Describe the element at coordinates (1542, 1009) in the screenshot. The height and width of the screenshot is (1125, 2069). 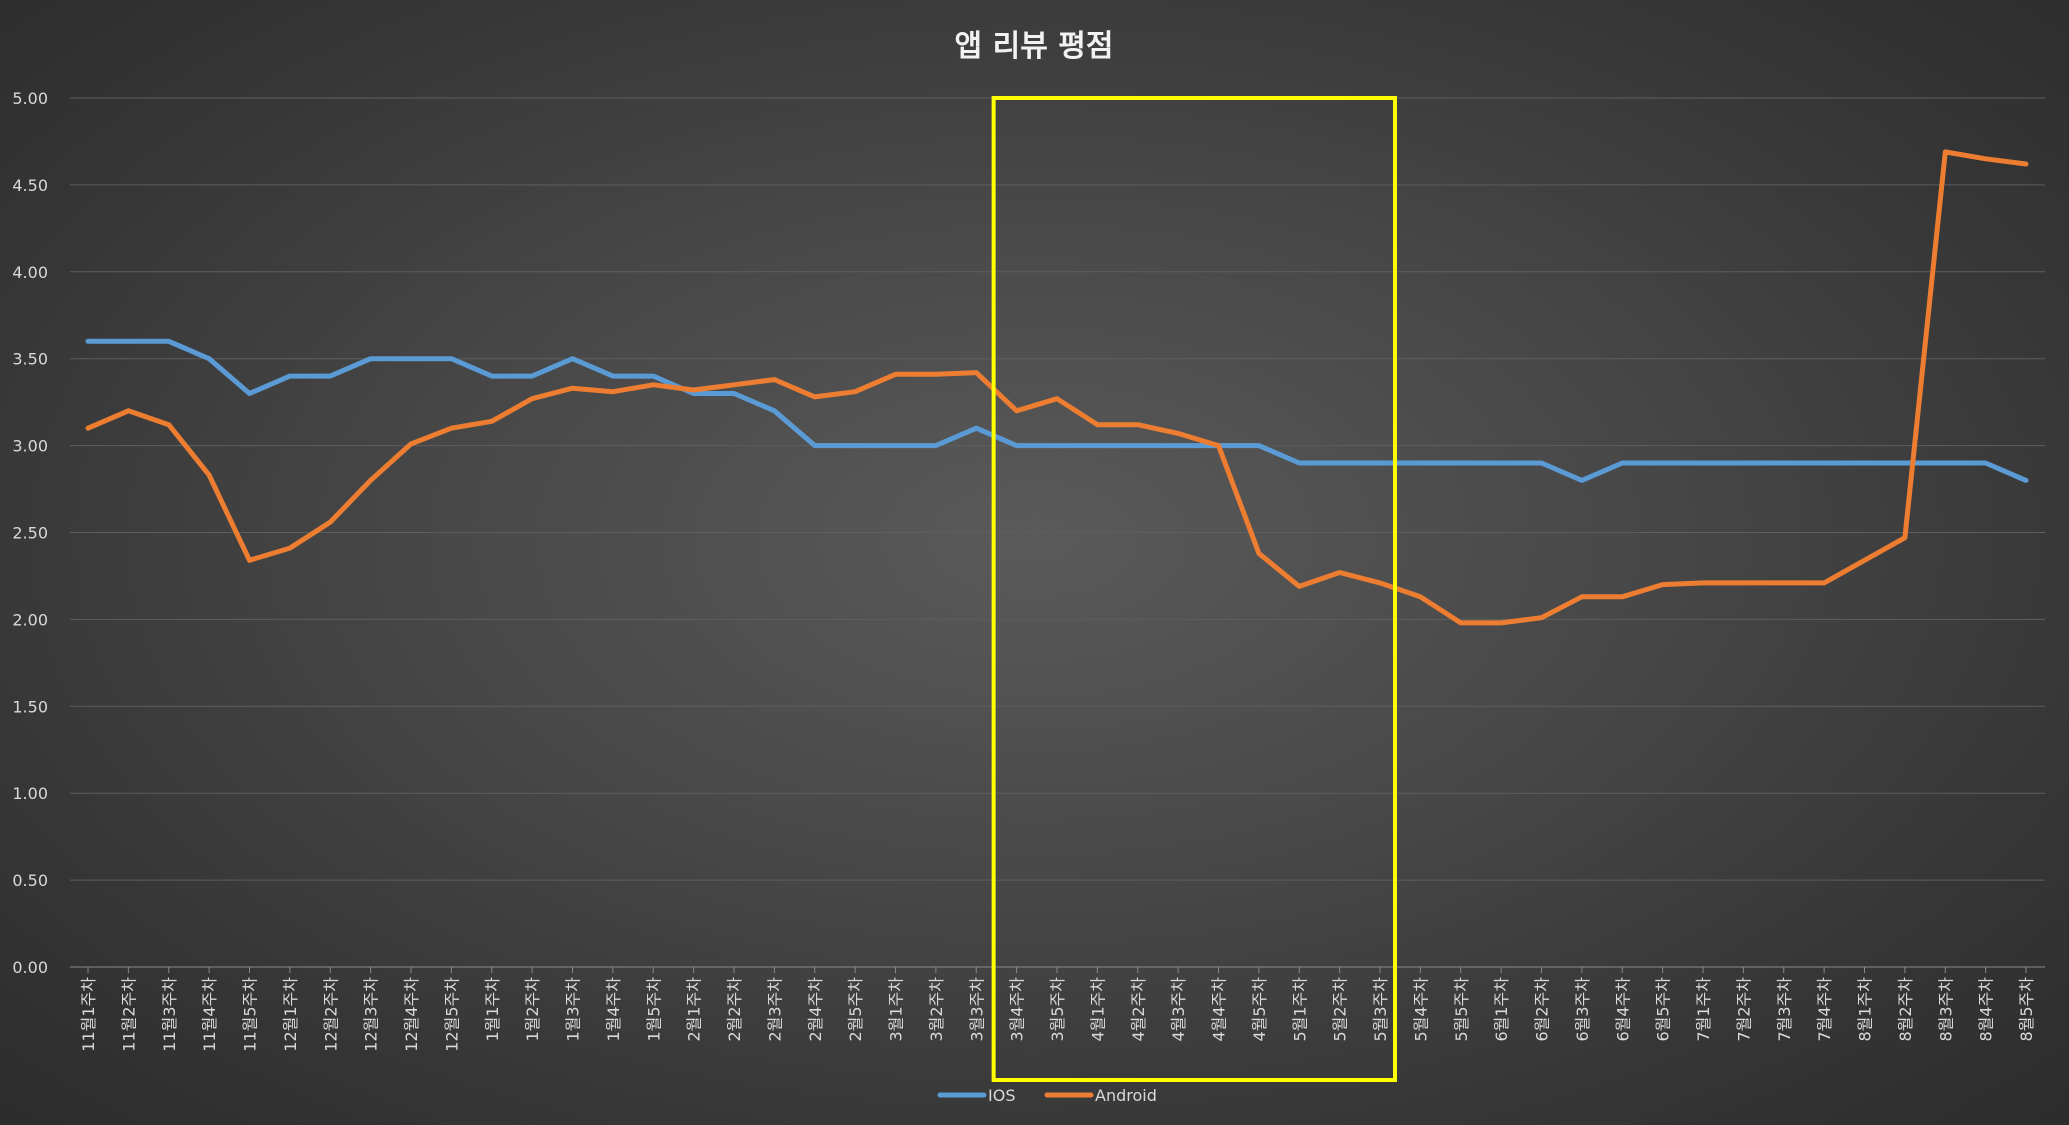
I see `x-tick-label: 6월2주차` at that location.